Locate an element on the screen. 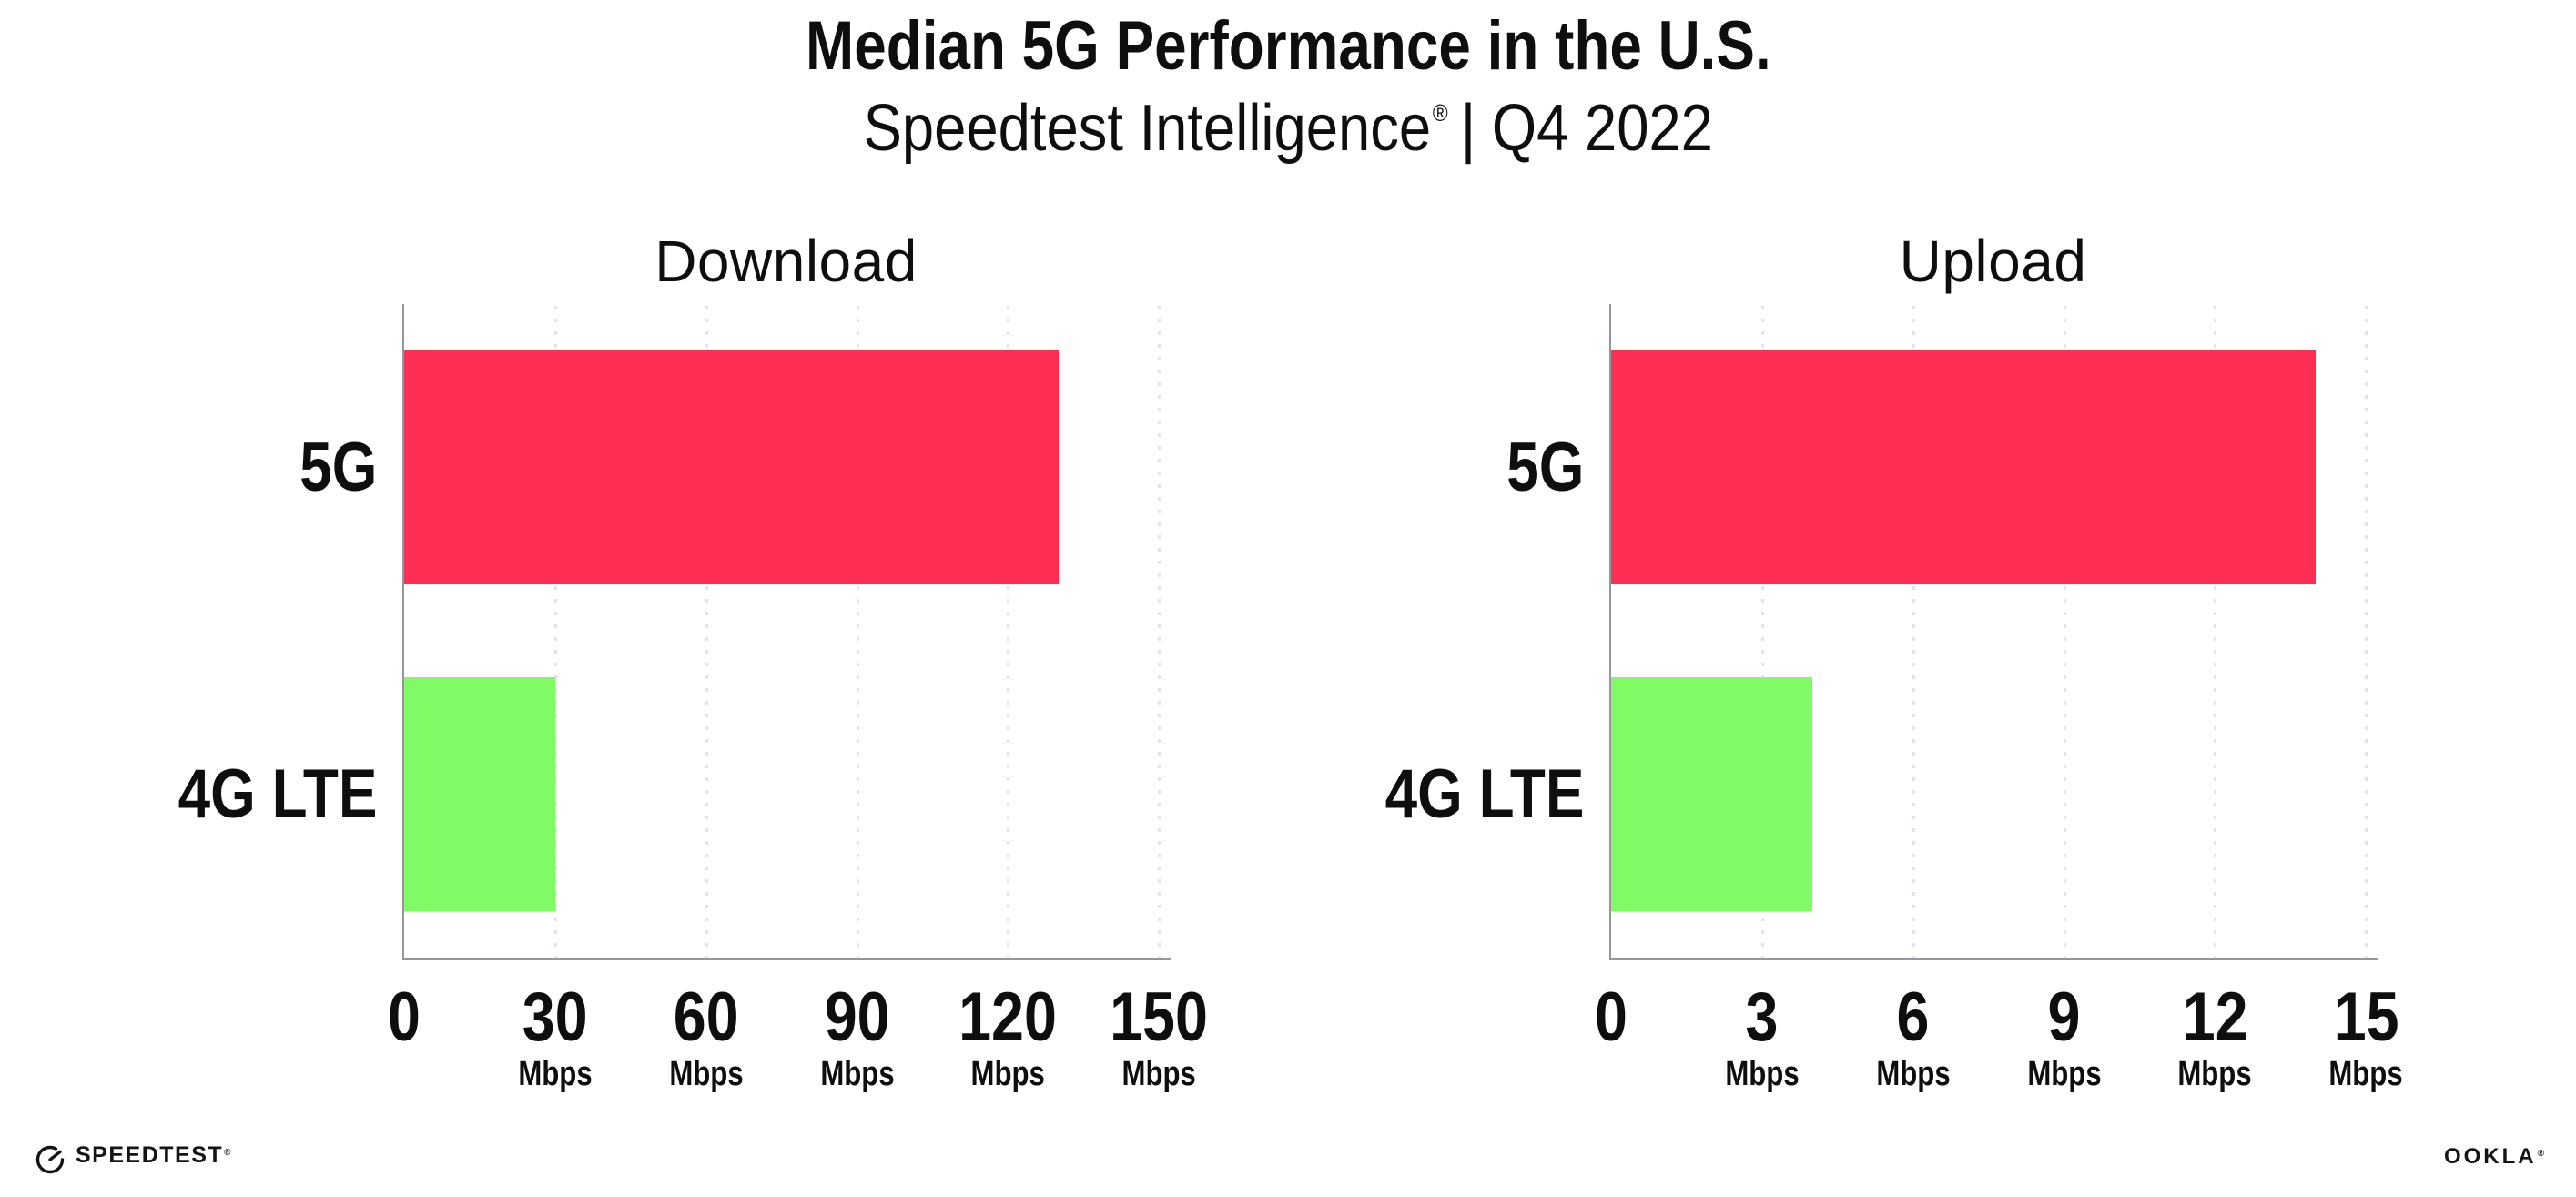 This screenshot has width=2576, height=1197. speedtest-registered-mark: ® is located at coordinates (228, 1153).